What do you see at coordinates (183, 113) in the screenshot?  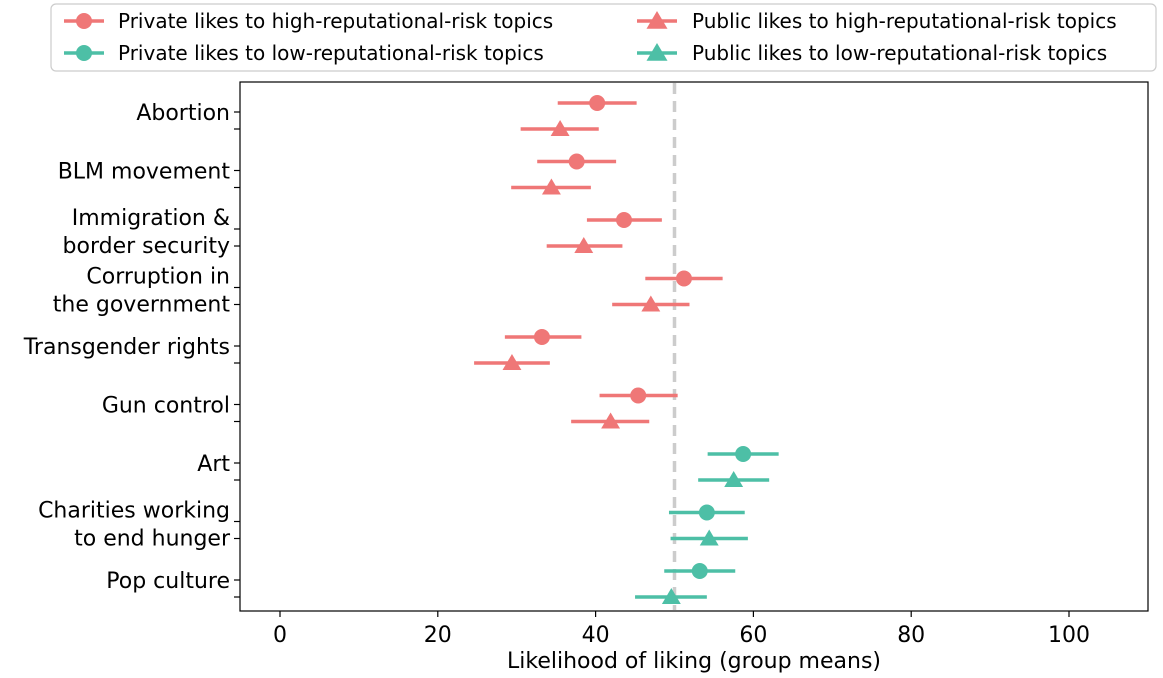 I see `y-tick-label: Abortion` at bounding box center [183, 113].